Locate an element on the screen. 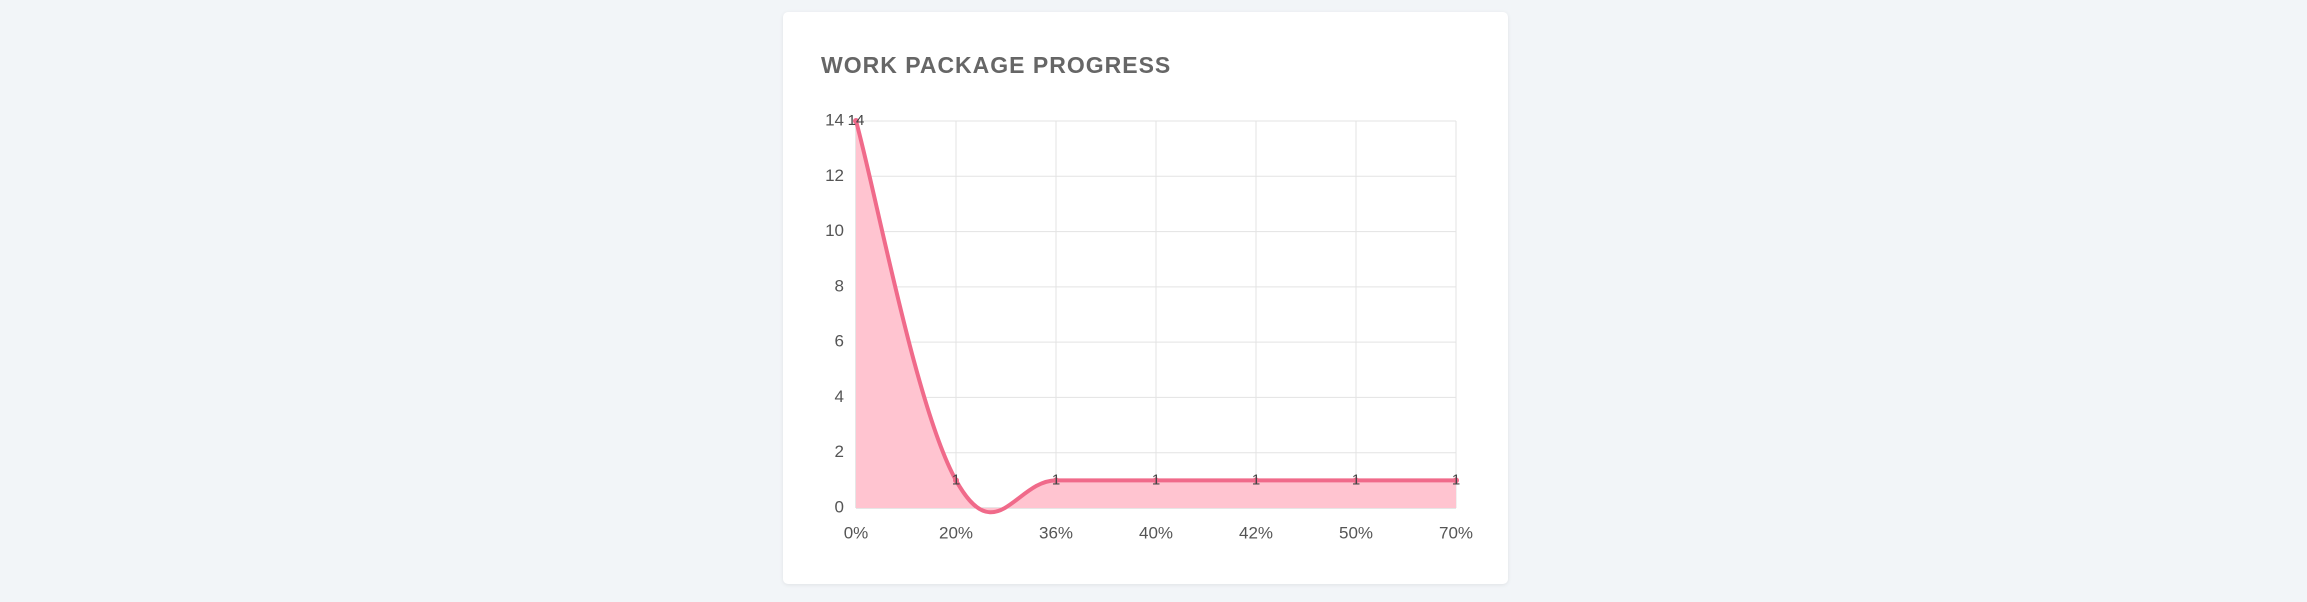 This screenshot has width=2307, height=602. y-tick-label: 2 is located at coordinates (839, 451).